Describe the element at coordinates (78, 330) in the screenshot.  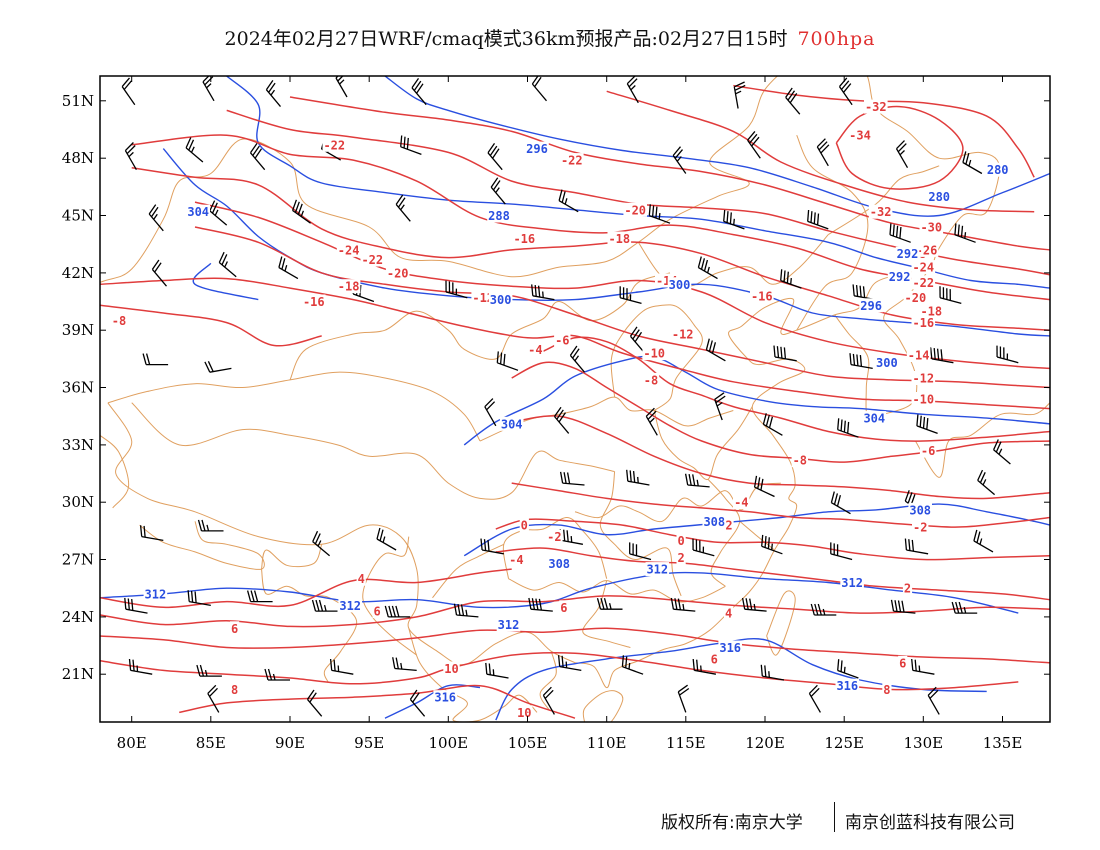
I see `lat-tick-label: 39N` at that location.